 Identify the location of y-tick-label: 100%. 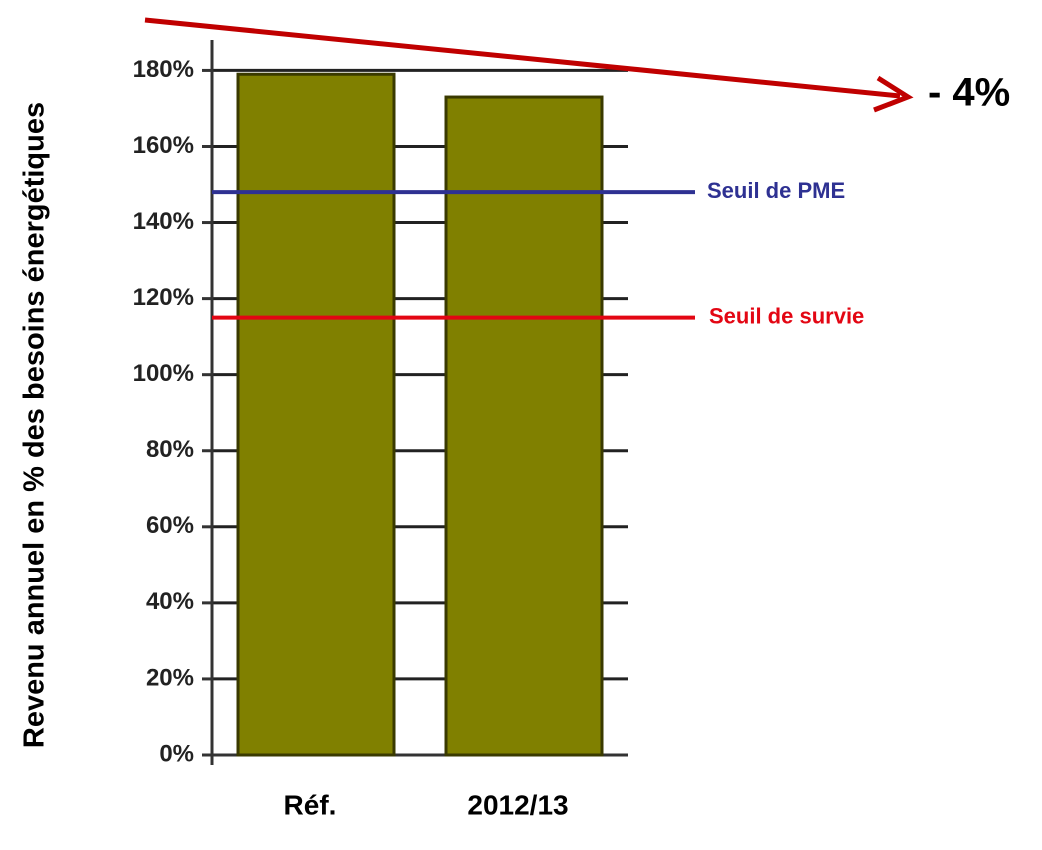
(163, 373).